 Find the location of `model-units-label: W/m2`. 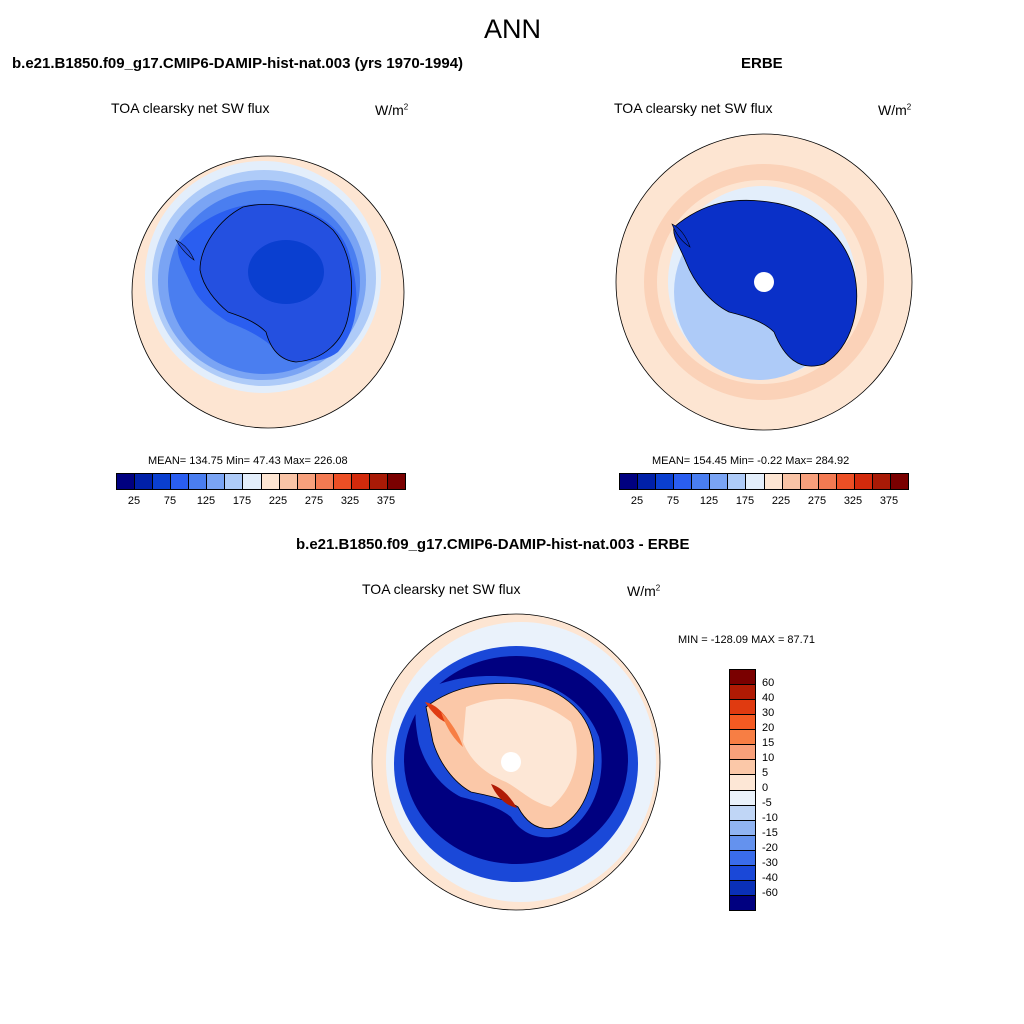

model-units-label: W/m2 is located at coordinates (392, 110).